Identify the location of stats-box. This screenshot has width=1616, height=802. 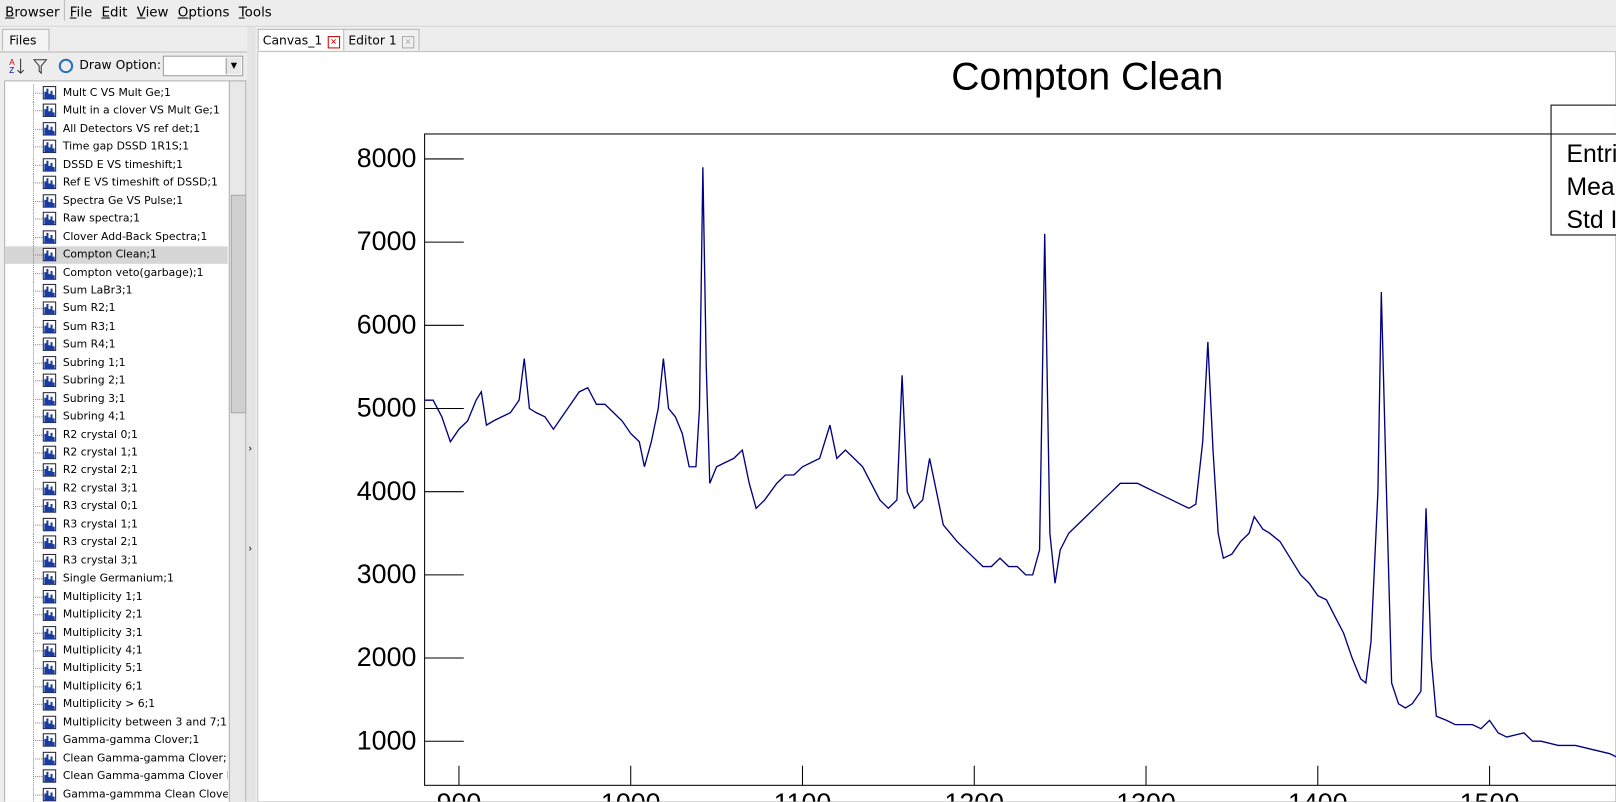
(1583, 170).